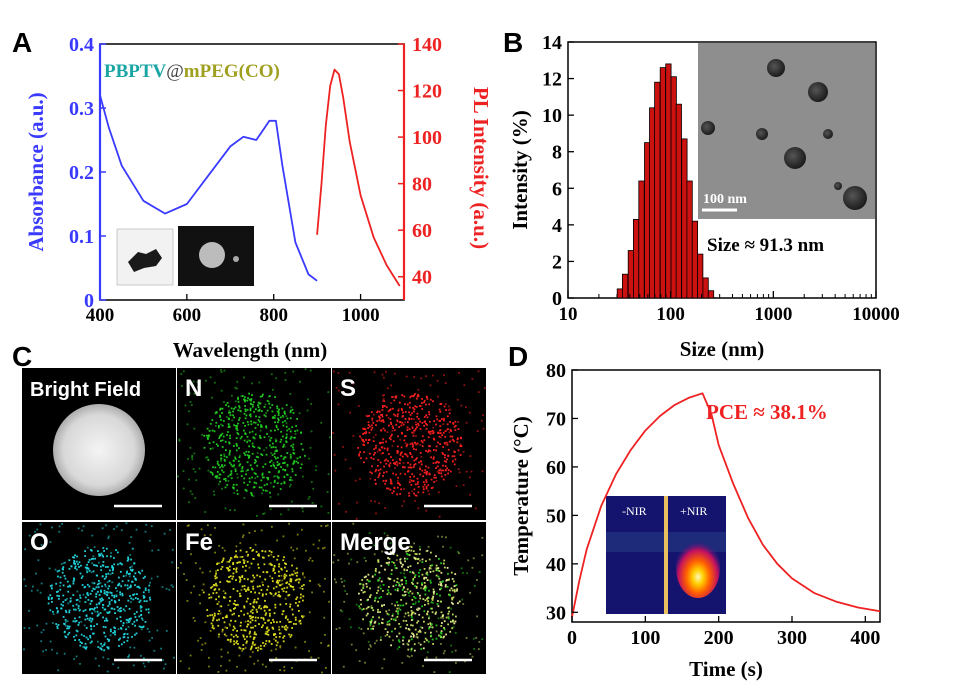 The image size is (970, 698). I want to click on y-tick-label: 0.4, so click(81, 45).